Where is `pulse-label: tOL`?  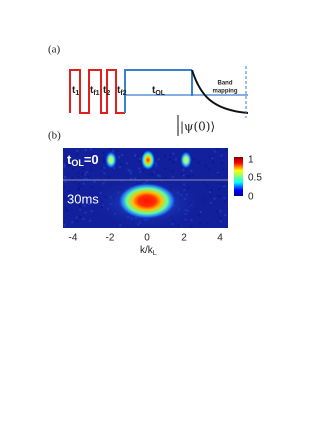
pulse-label: tOL is located at coordinates (159, 91).